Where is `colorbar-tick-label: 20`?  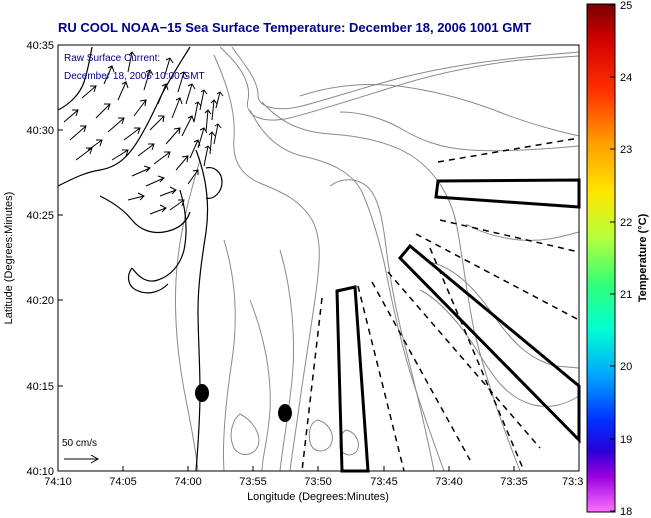 colorbar-tick-label: 20 is located at coordinates (626, 367).